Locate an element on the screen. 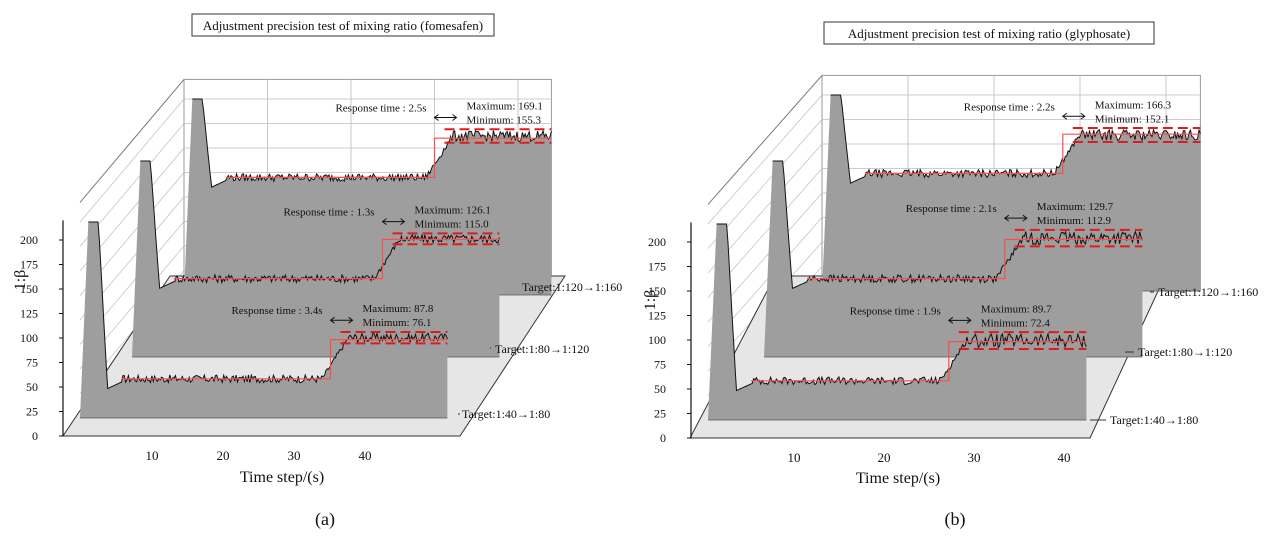  response-time-label: Response time : 1.3s is located at coordinates (328, 213).